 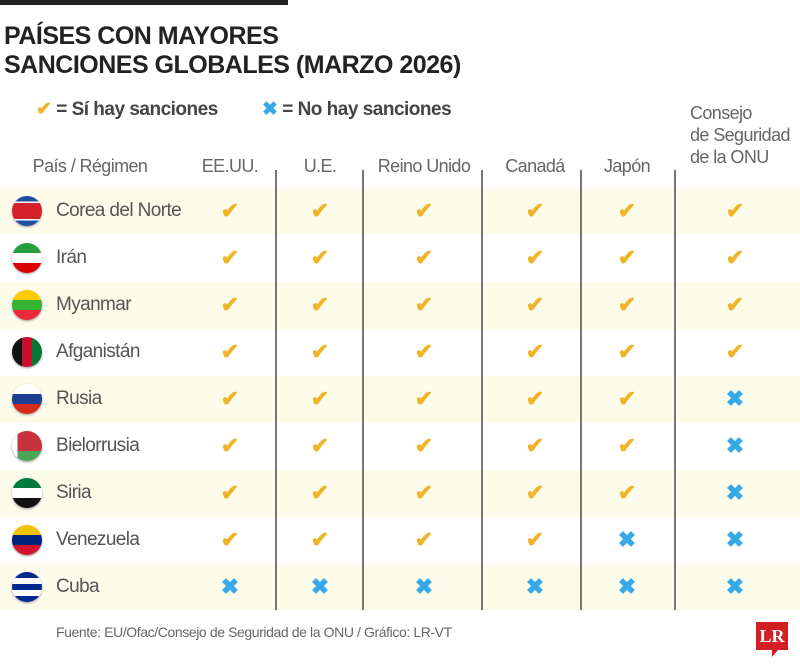 I want to click on onu-line: de Seguridad, so click(x=740, y=135).